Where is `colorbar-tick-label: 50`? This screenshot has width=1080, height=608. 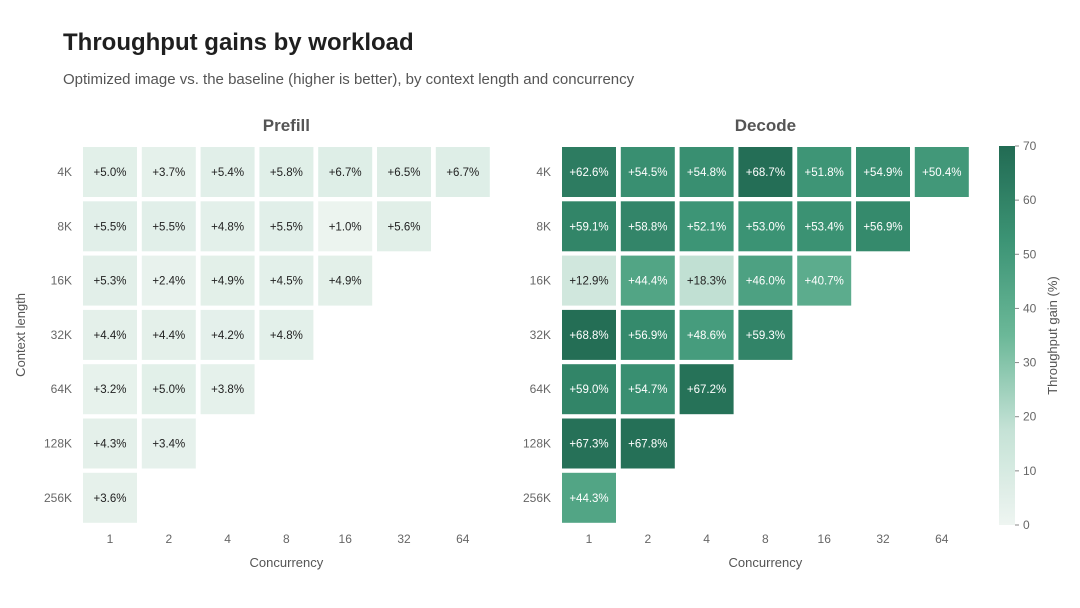
colorbar-tick-label: 50 is located at coordinates (1030, 254).